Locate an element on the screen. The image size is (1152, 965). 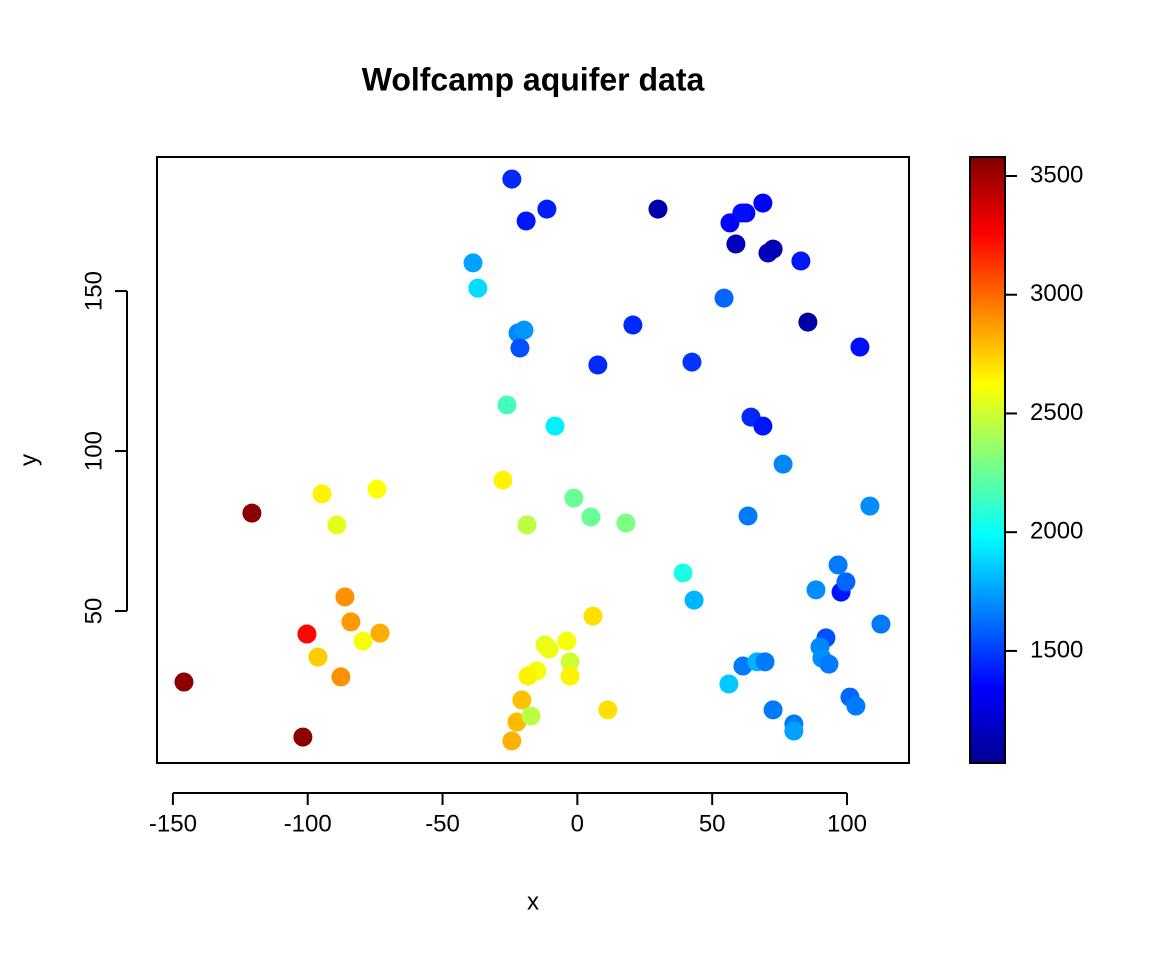
colorbar-tick-label: 2500 is located at coordinates (1056, 412).